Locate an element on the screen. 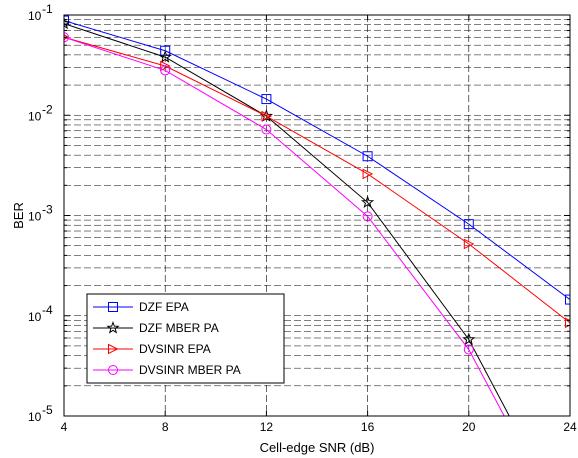 This screenshot has width=578, height=458. x-tick-label: 20 is located at coordinates (469, 427).